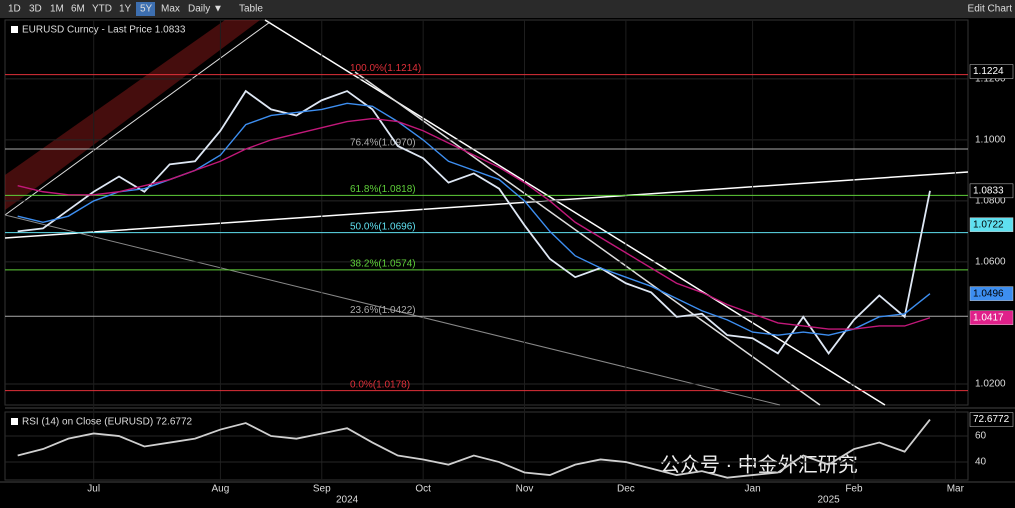 The height and width of the screenshot is (508, 1015). What do you see at coordinates (383, 143) in the screenshot?
I see `fib-label: 76.4%(1.0970)` at bounding box center [383, 143].